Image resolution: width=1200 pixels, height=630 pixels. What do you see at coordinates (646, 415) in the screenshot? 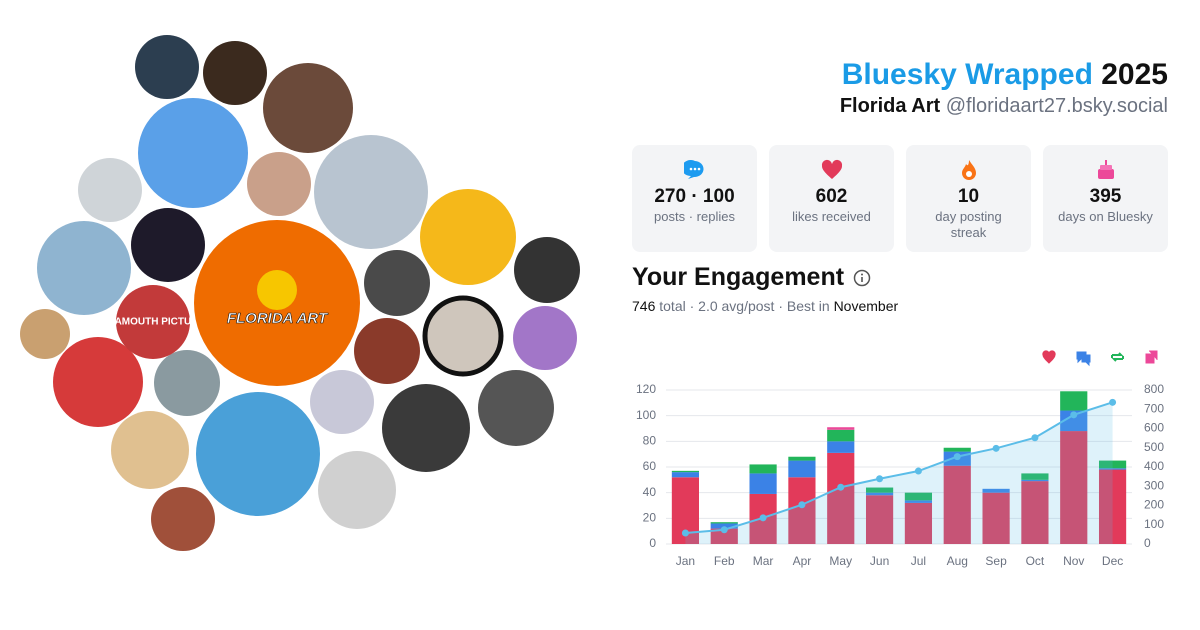
I see `y-tick-label: 100` at bounding box center [646, 415].